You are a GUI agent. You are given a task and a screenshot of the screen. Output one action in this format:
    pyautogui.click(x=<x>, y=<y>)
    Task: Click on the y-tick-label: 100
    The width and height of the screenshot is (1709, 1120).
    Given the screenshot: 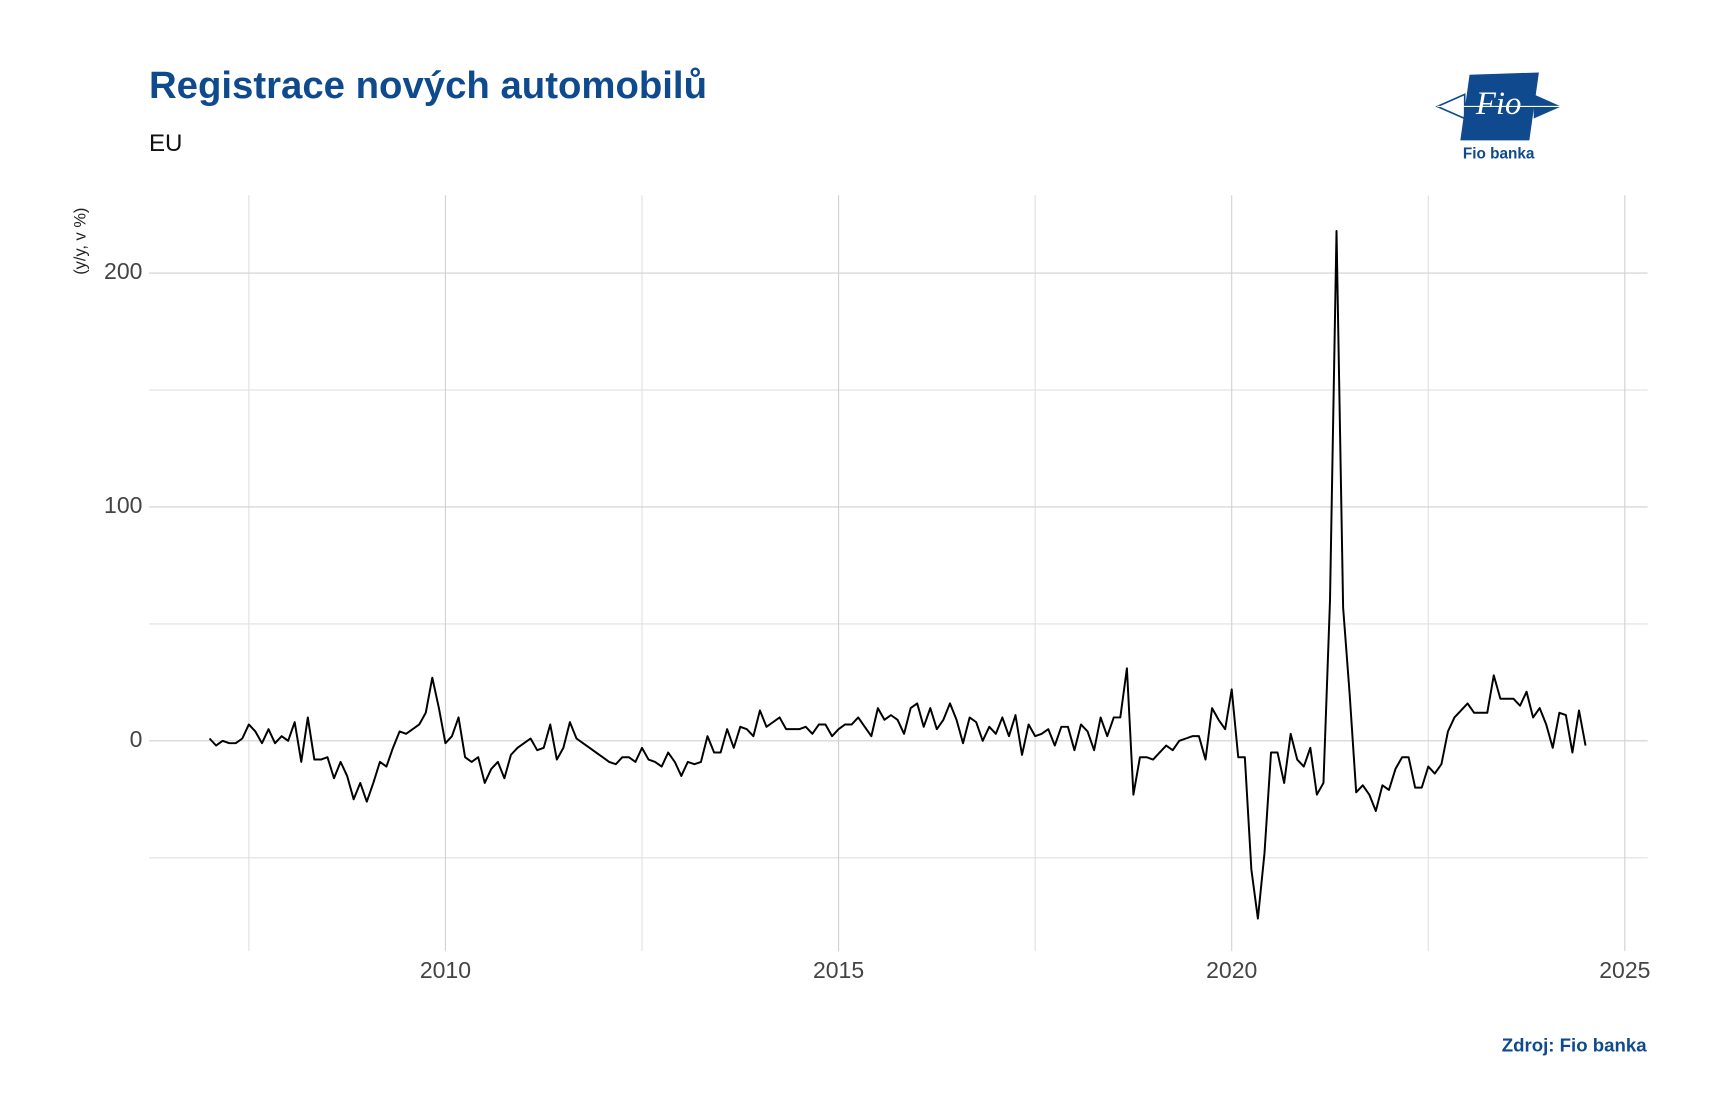 What is the action you would take?
    pyautogui.click(x=123, y=505)
    